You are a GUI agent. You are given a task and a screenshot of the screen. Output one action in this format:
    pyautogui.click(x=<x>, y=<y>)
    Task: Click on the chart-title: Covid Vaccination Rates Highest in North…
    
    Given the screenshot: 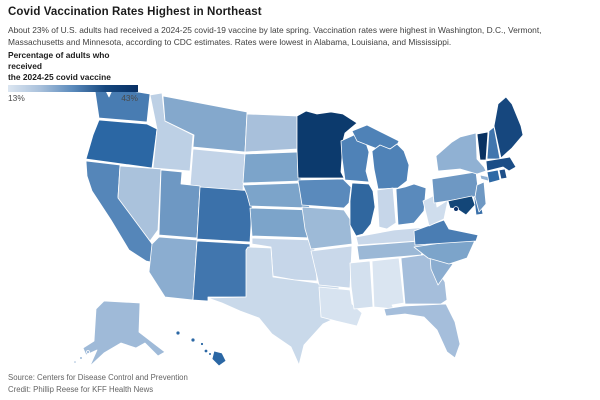 What is the action you would take?
    pyautogui.click(x=135, y=12)
    